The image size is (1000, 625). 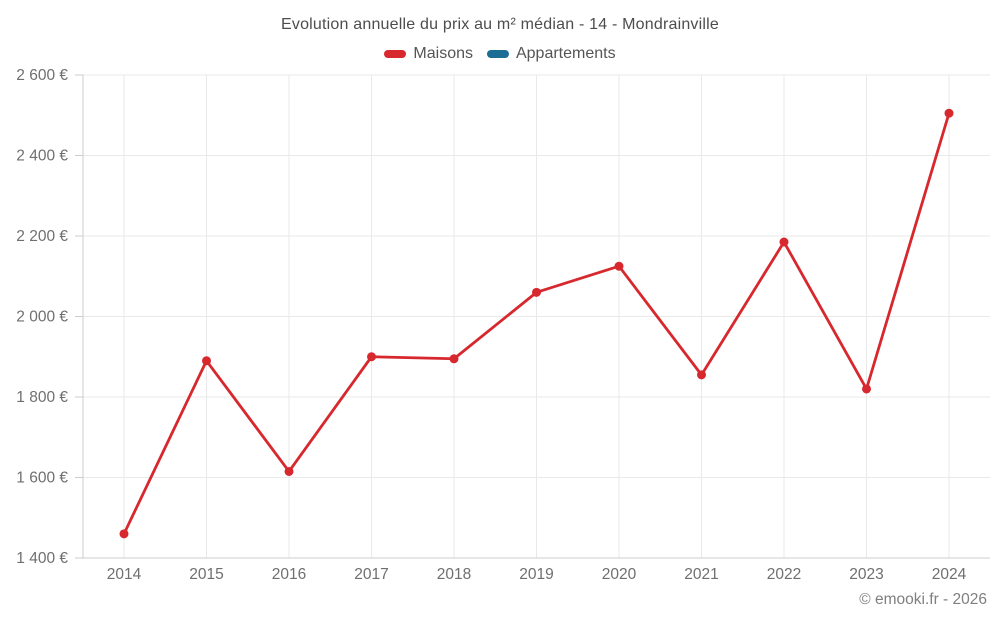 I want to click on legend-item-appartements: Appartements, so click(x=551, y=54).